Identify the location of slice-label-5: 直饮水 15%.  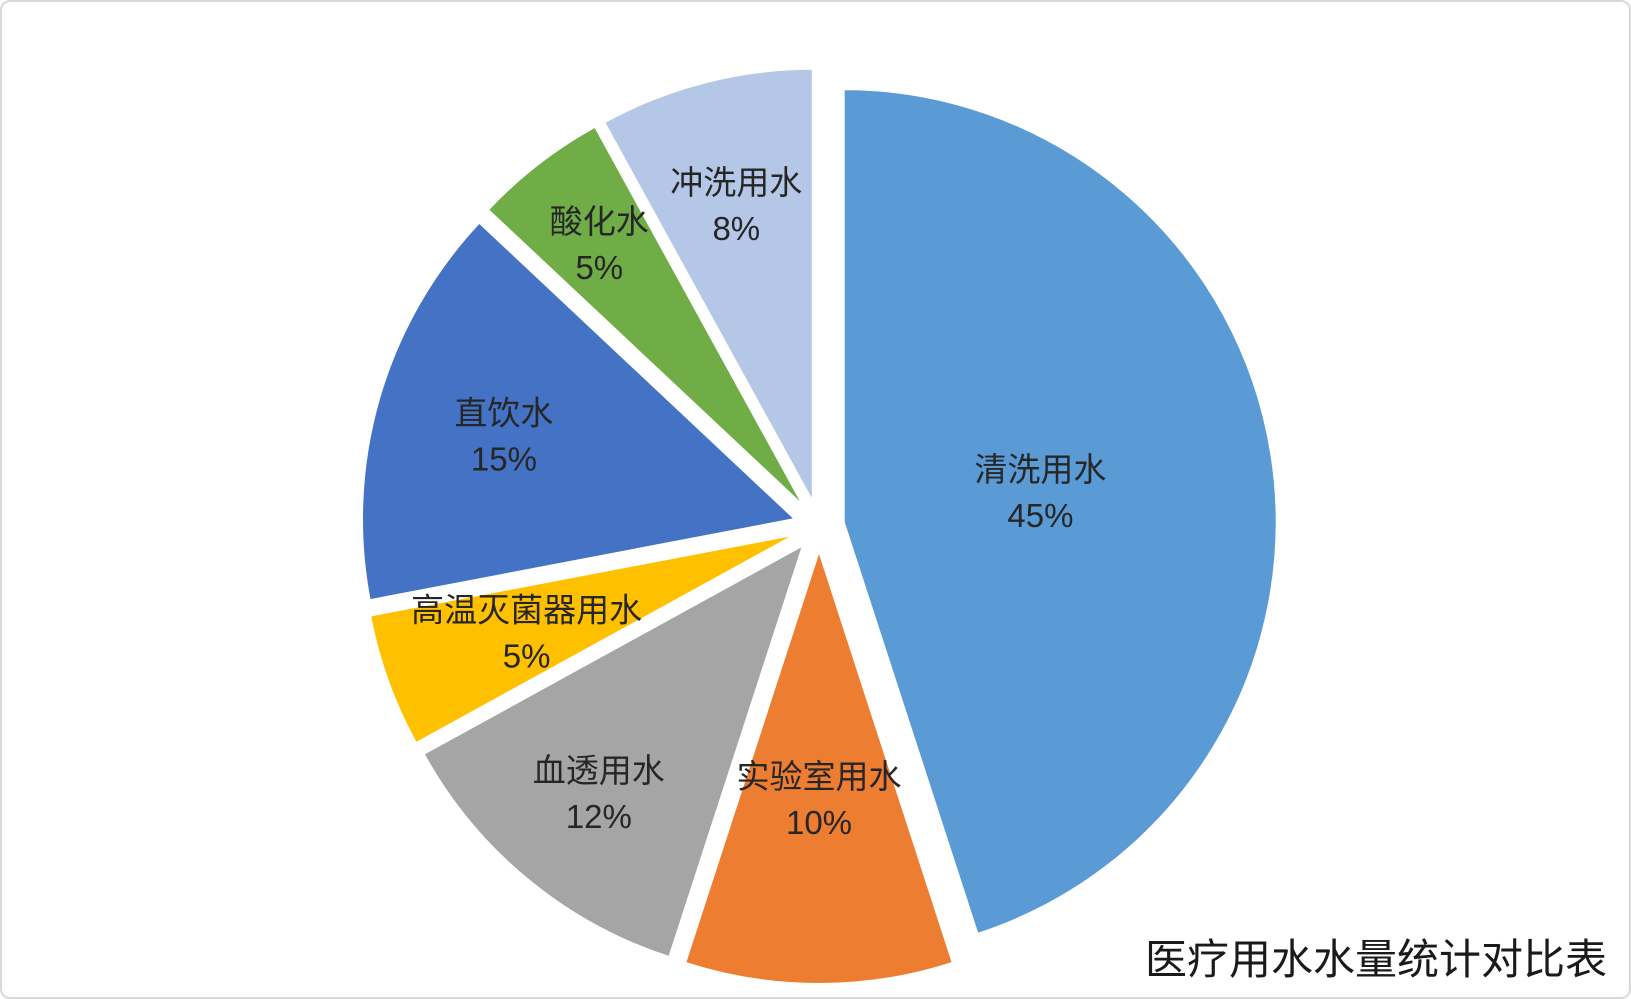
(503, 437).